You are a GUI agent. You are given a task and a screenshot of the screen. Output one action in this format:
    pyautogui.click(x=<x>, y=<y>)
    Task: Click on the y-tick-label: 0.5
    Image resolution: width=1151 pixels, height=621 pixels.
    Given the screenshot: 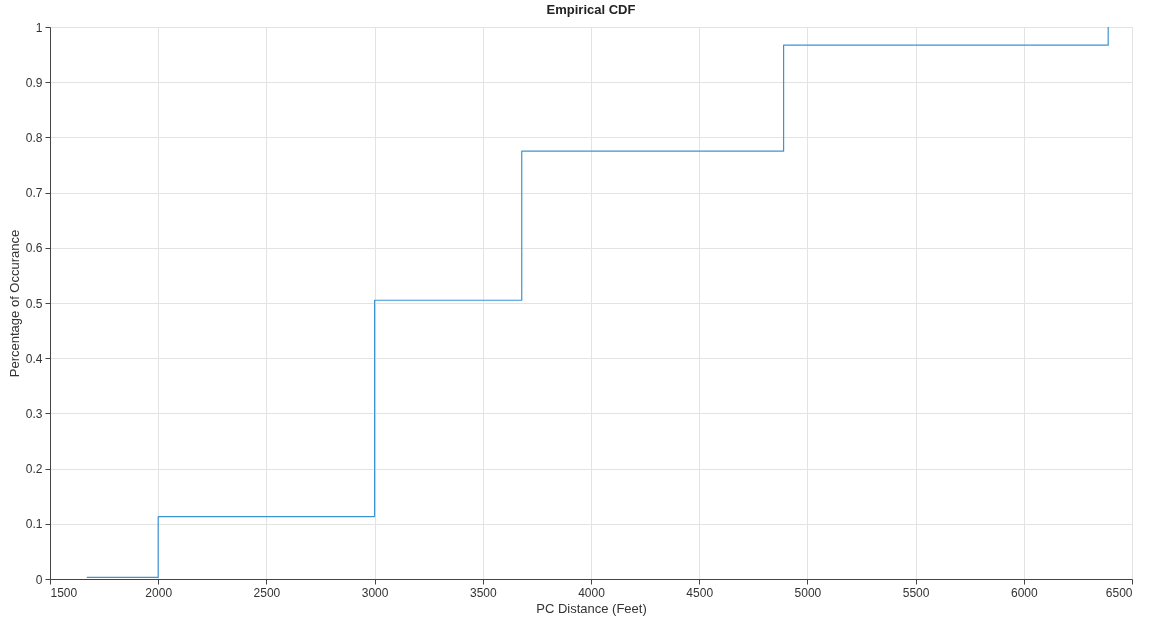 What is the action you would take?
    pyautogui.click(x=34, y=303)
    